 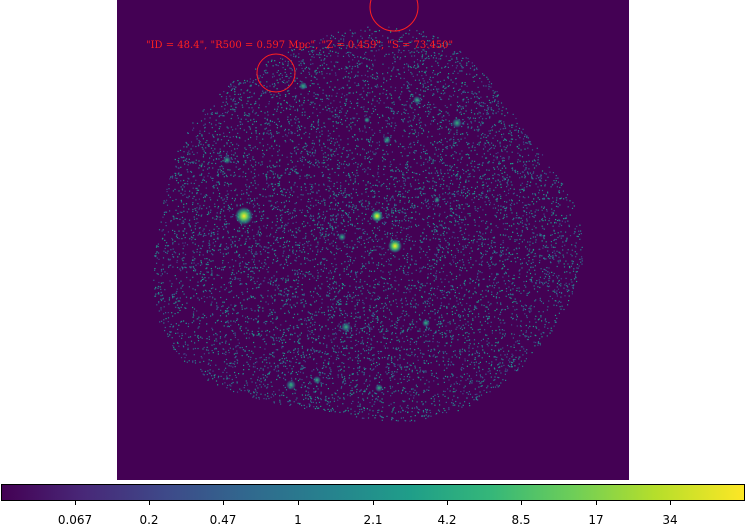 I want to click on colorbar-tick-label: 1, so click(x=298, y=520).